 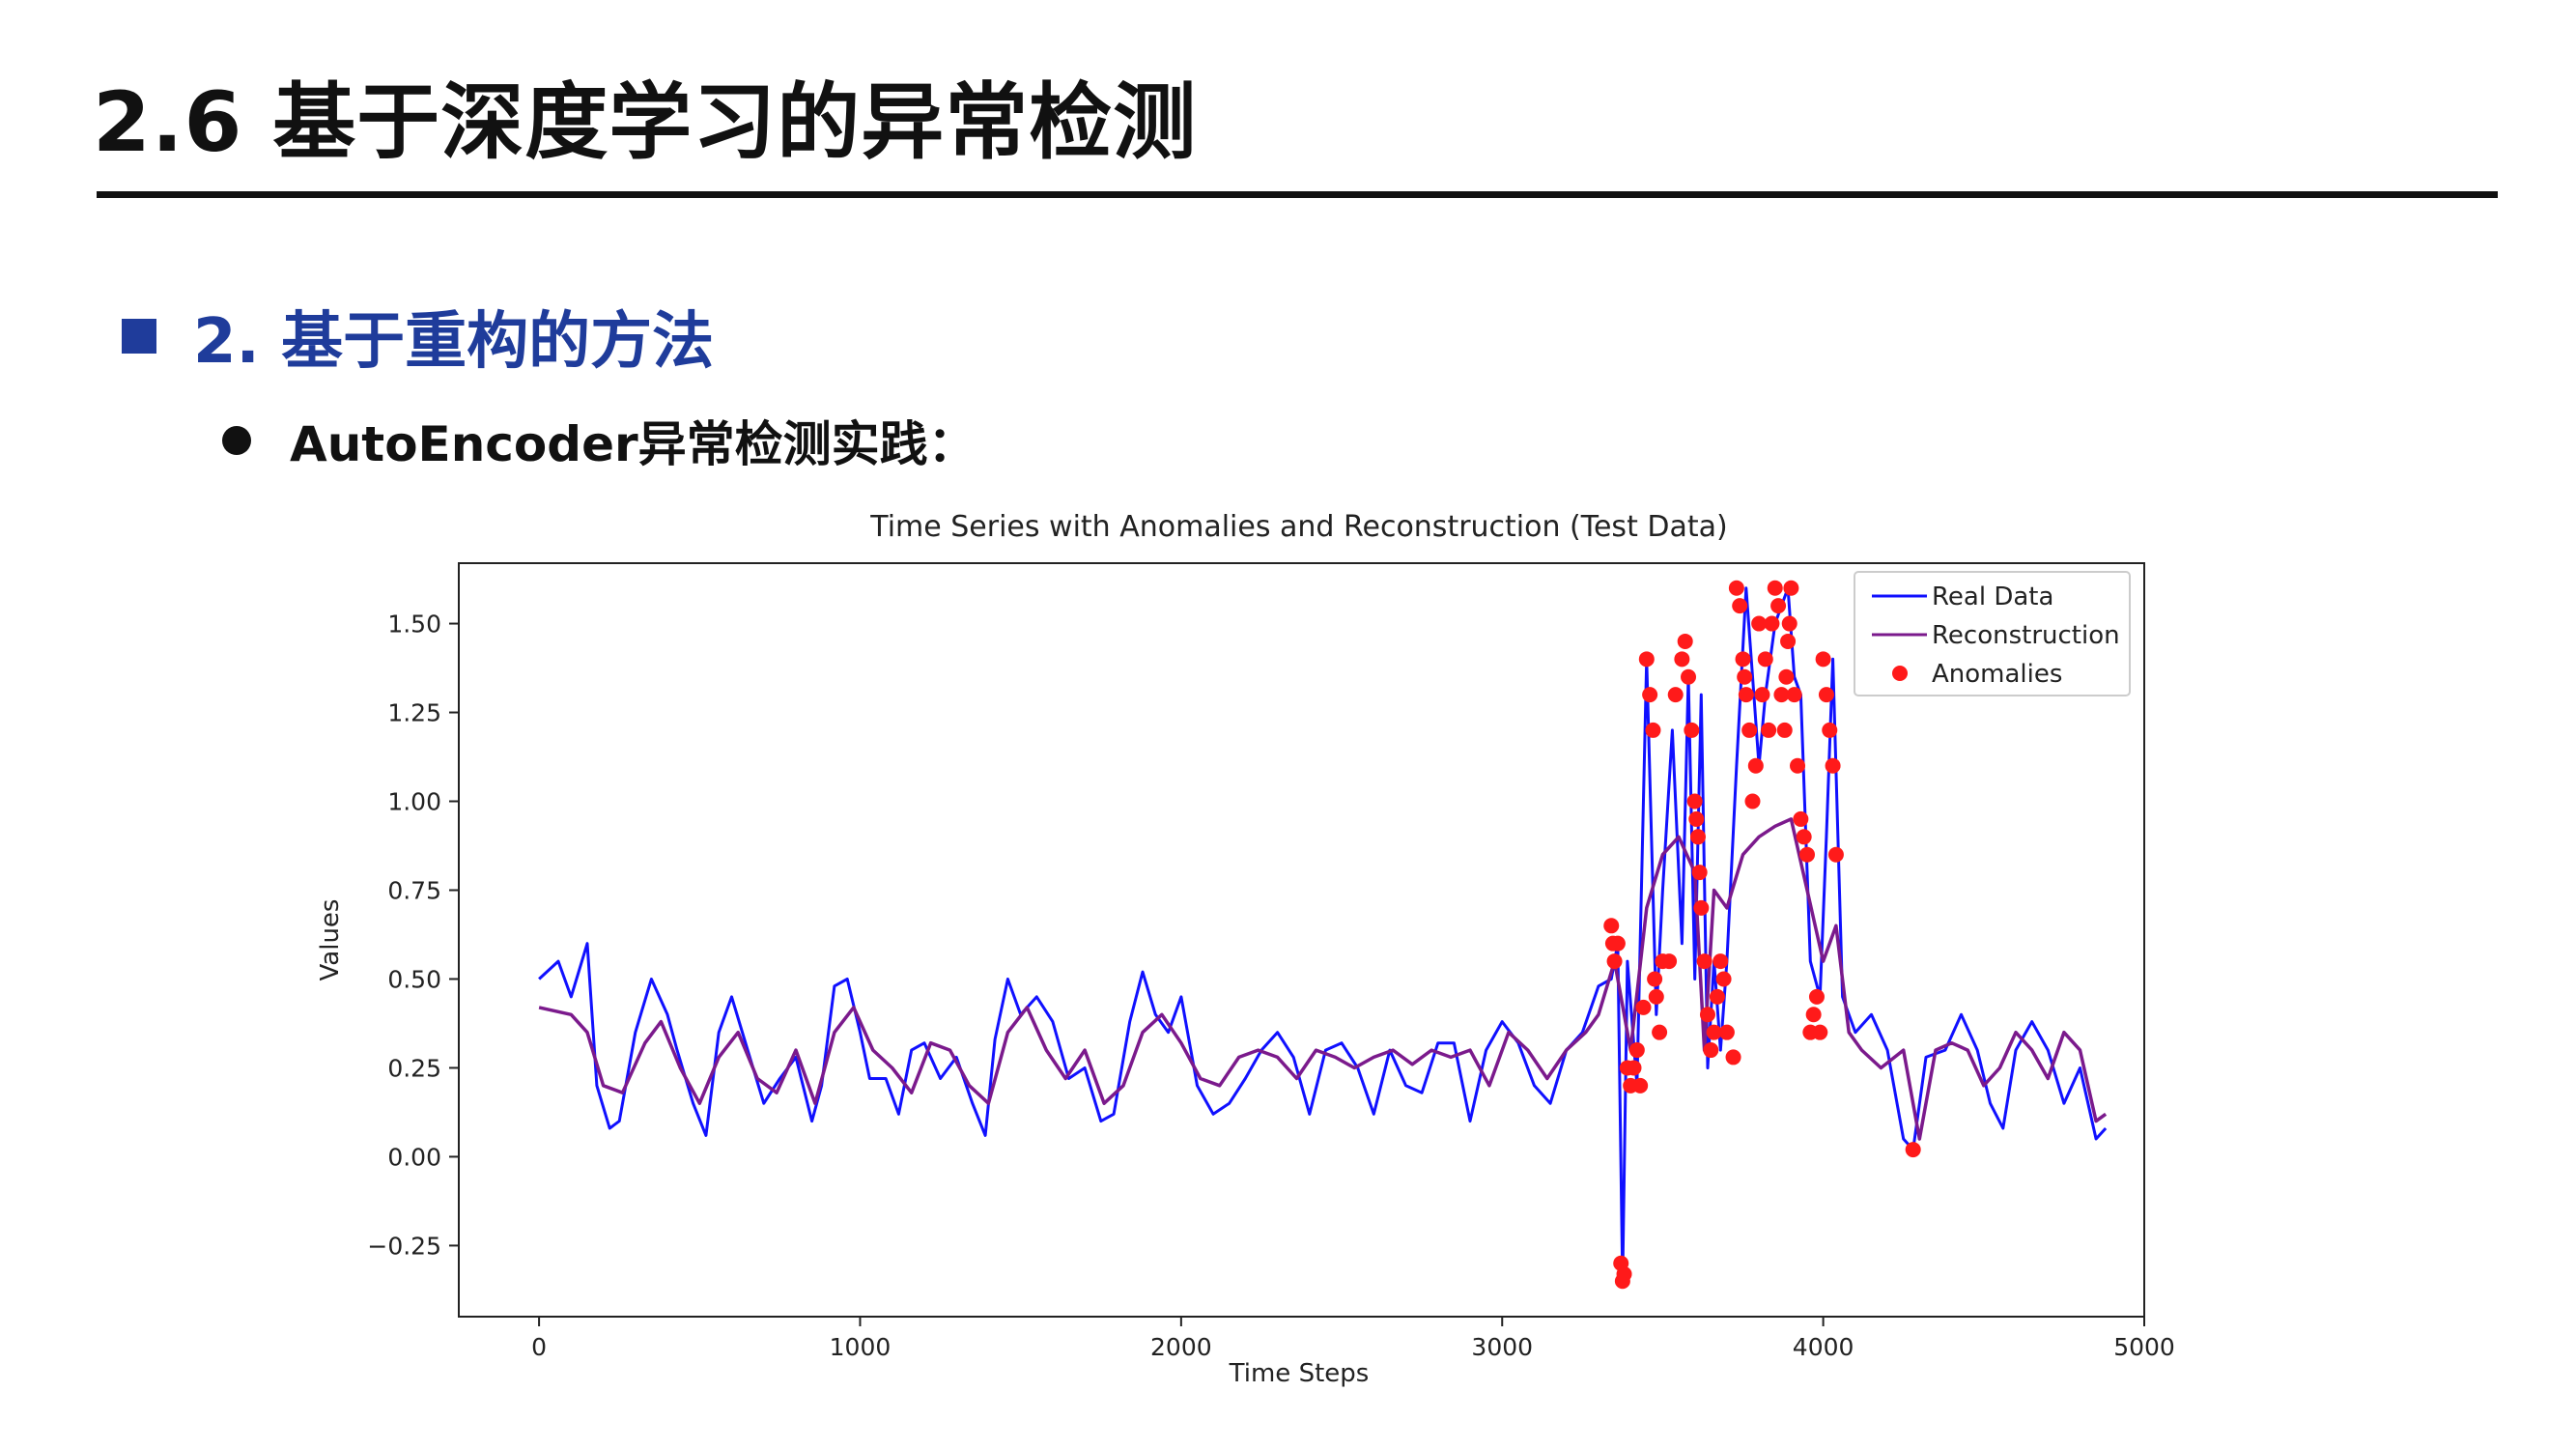 What do you see at coordinates (1181, 1347) in the screenshot?
I see `x-tick-label: 2000` at bounding box center [1181, 1347].